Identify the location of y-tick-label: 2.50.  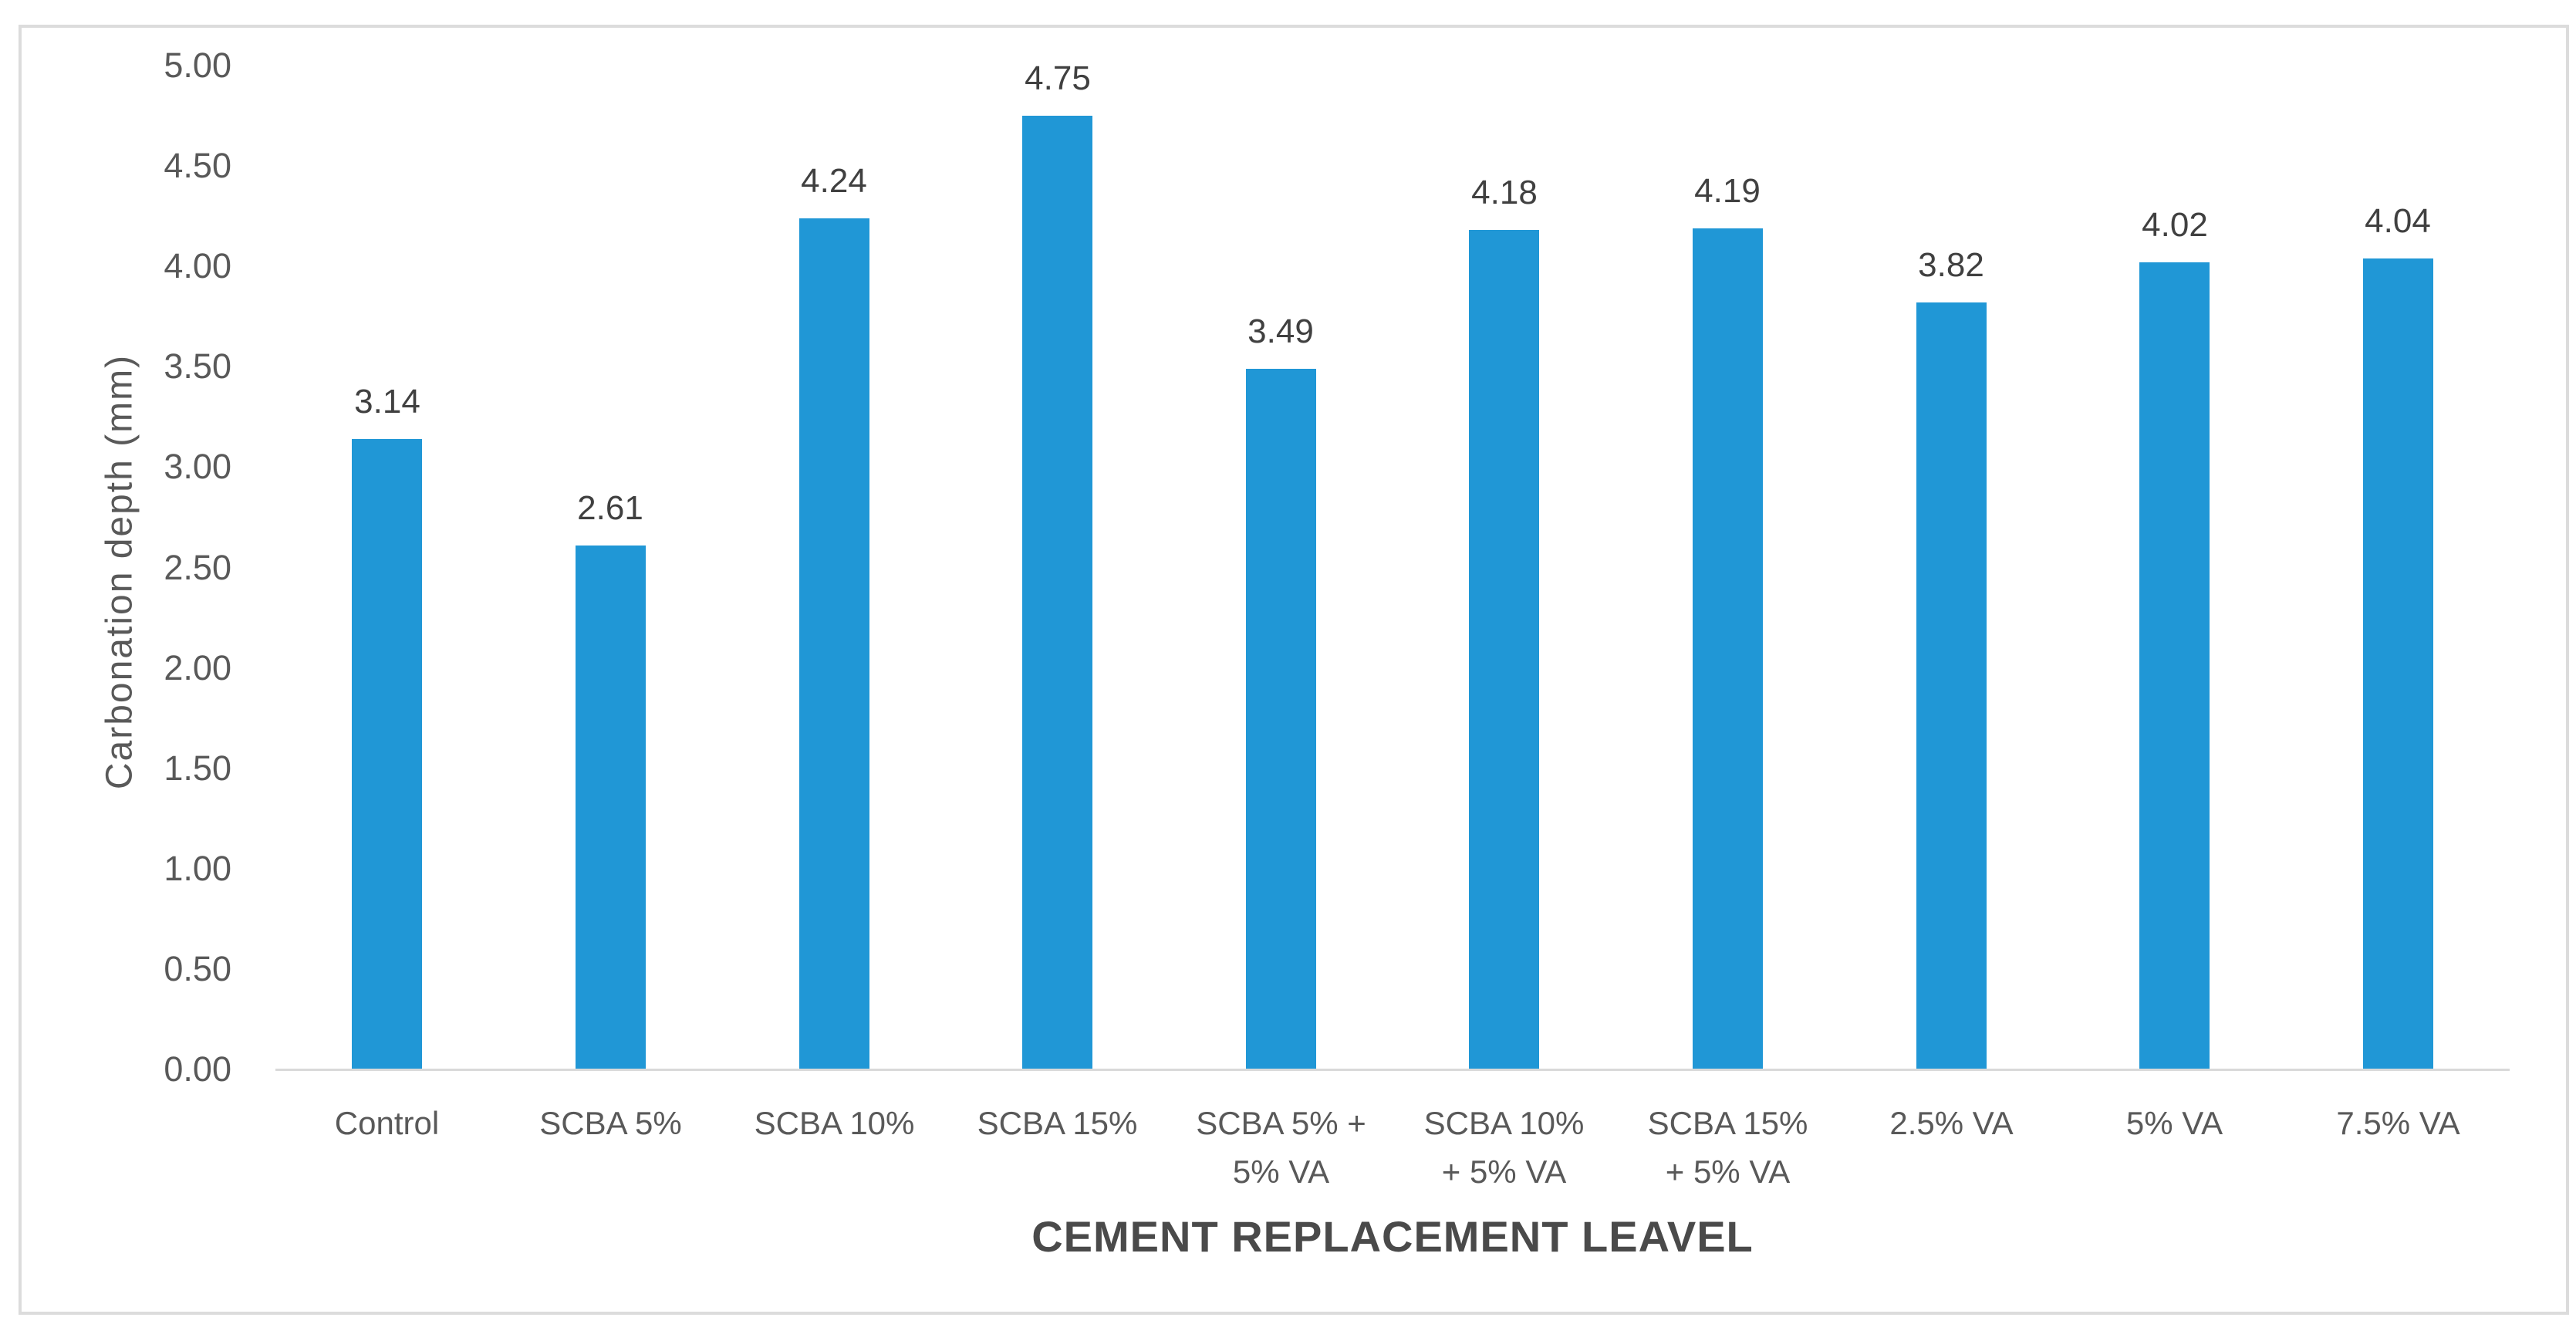
(198, 568).